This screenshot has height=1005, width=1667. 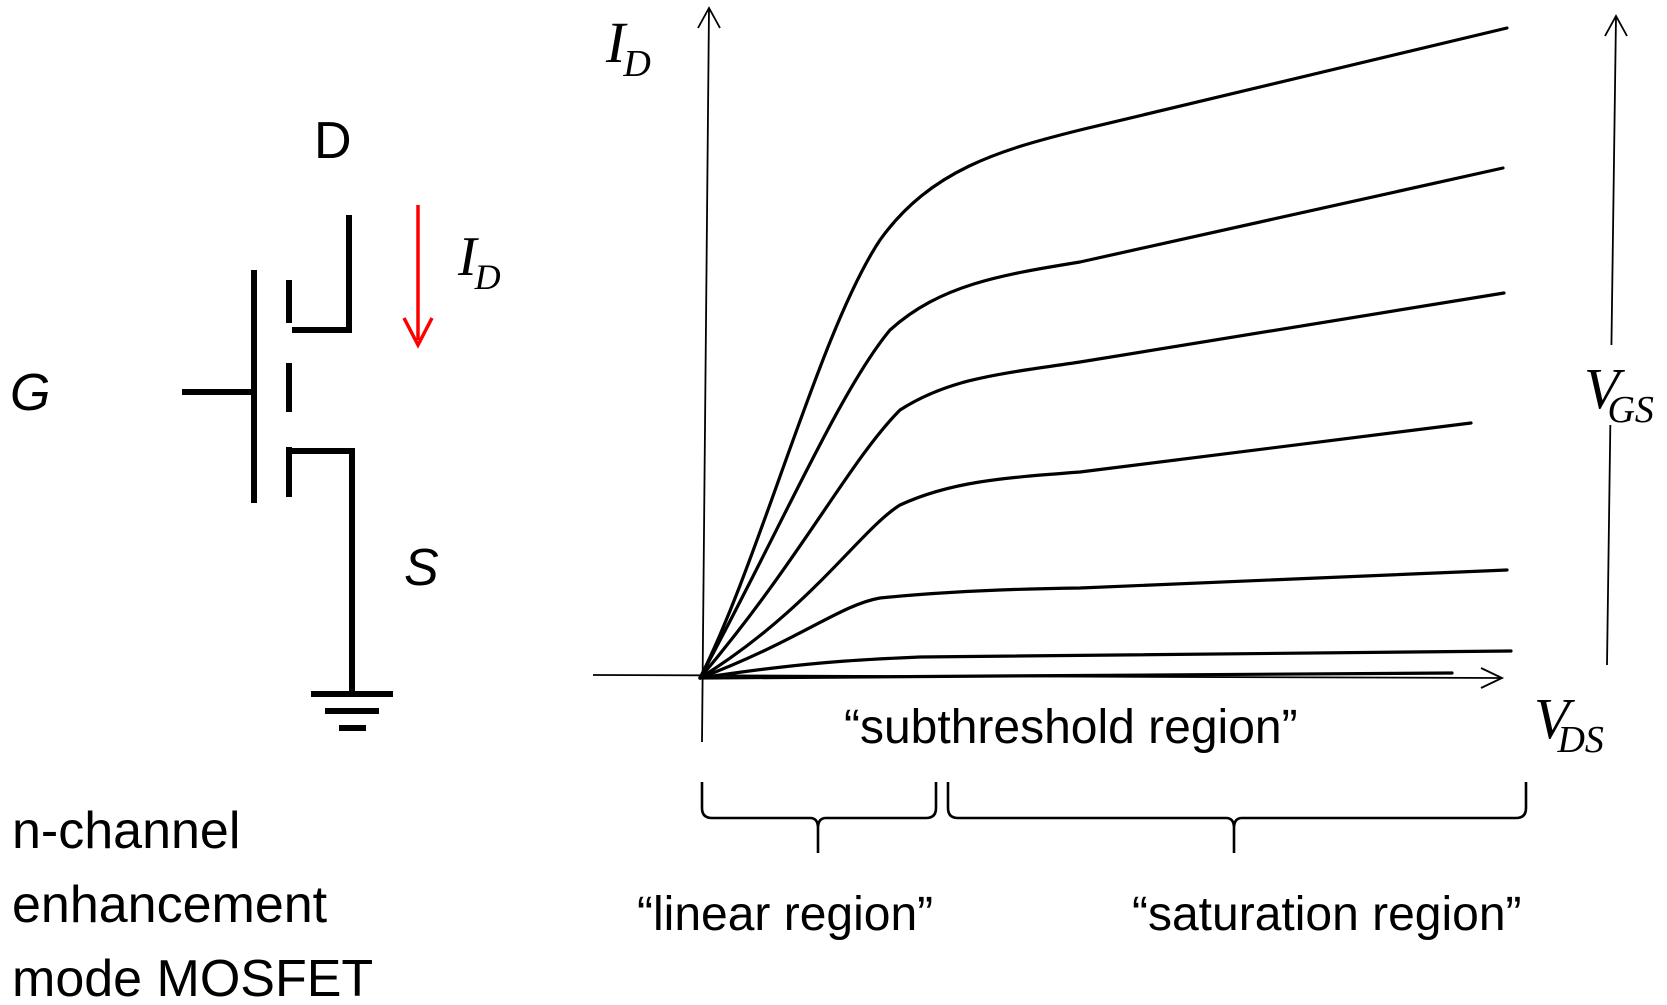 What do you see at coordinates (819, 817) in the screenshot?
I see `linear-region-brace` at bounding box center [819, 817].